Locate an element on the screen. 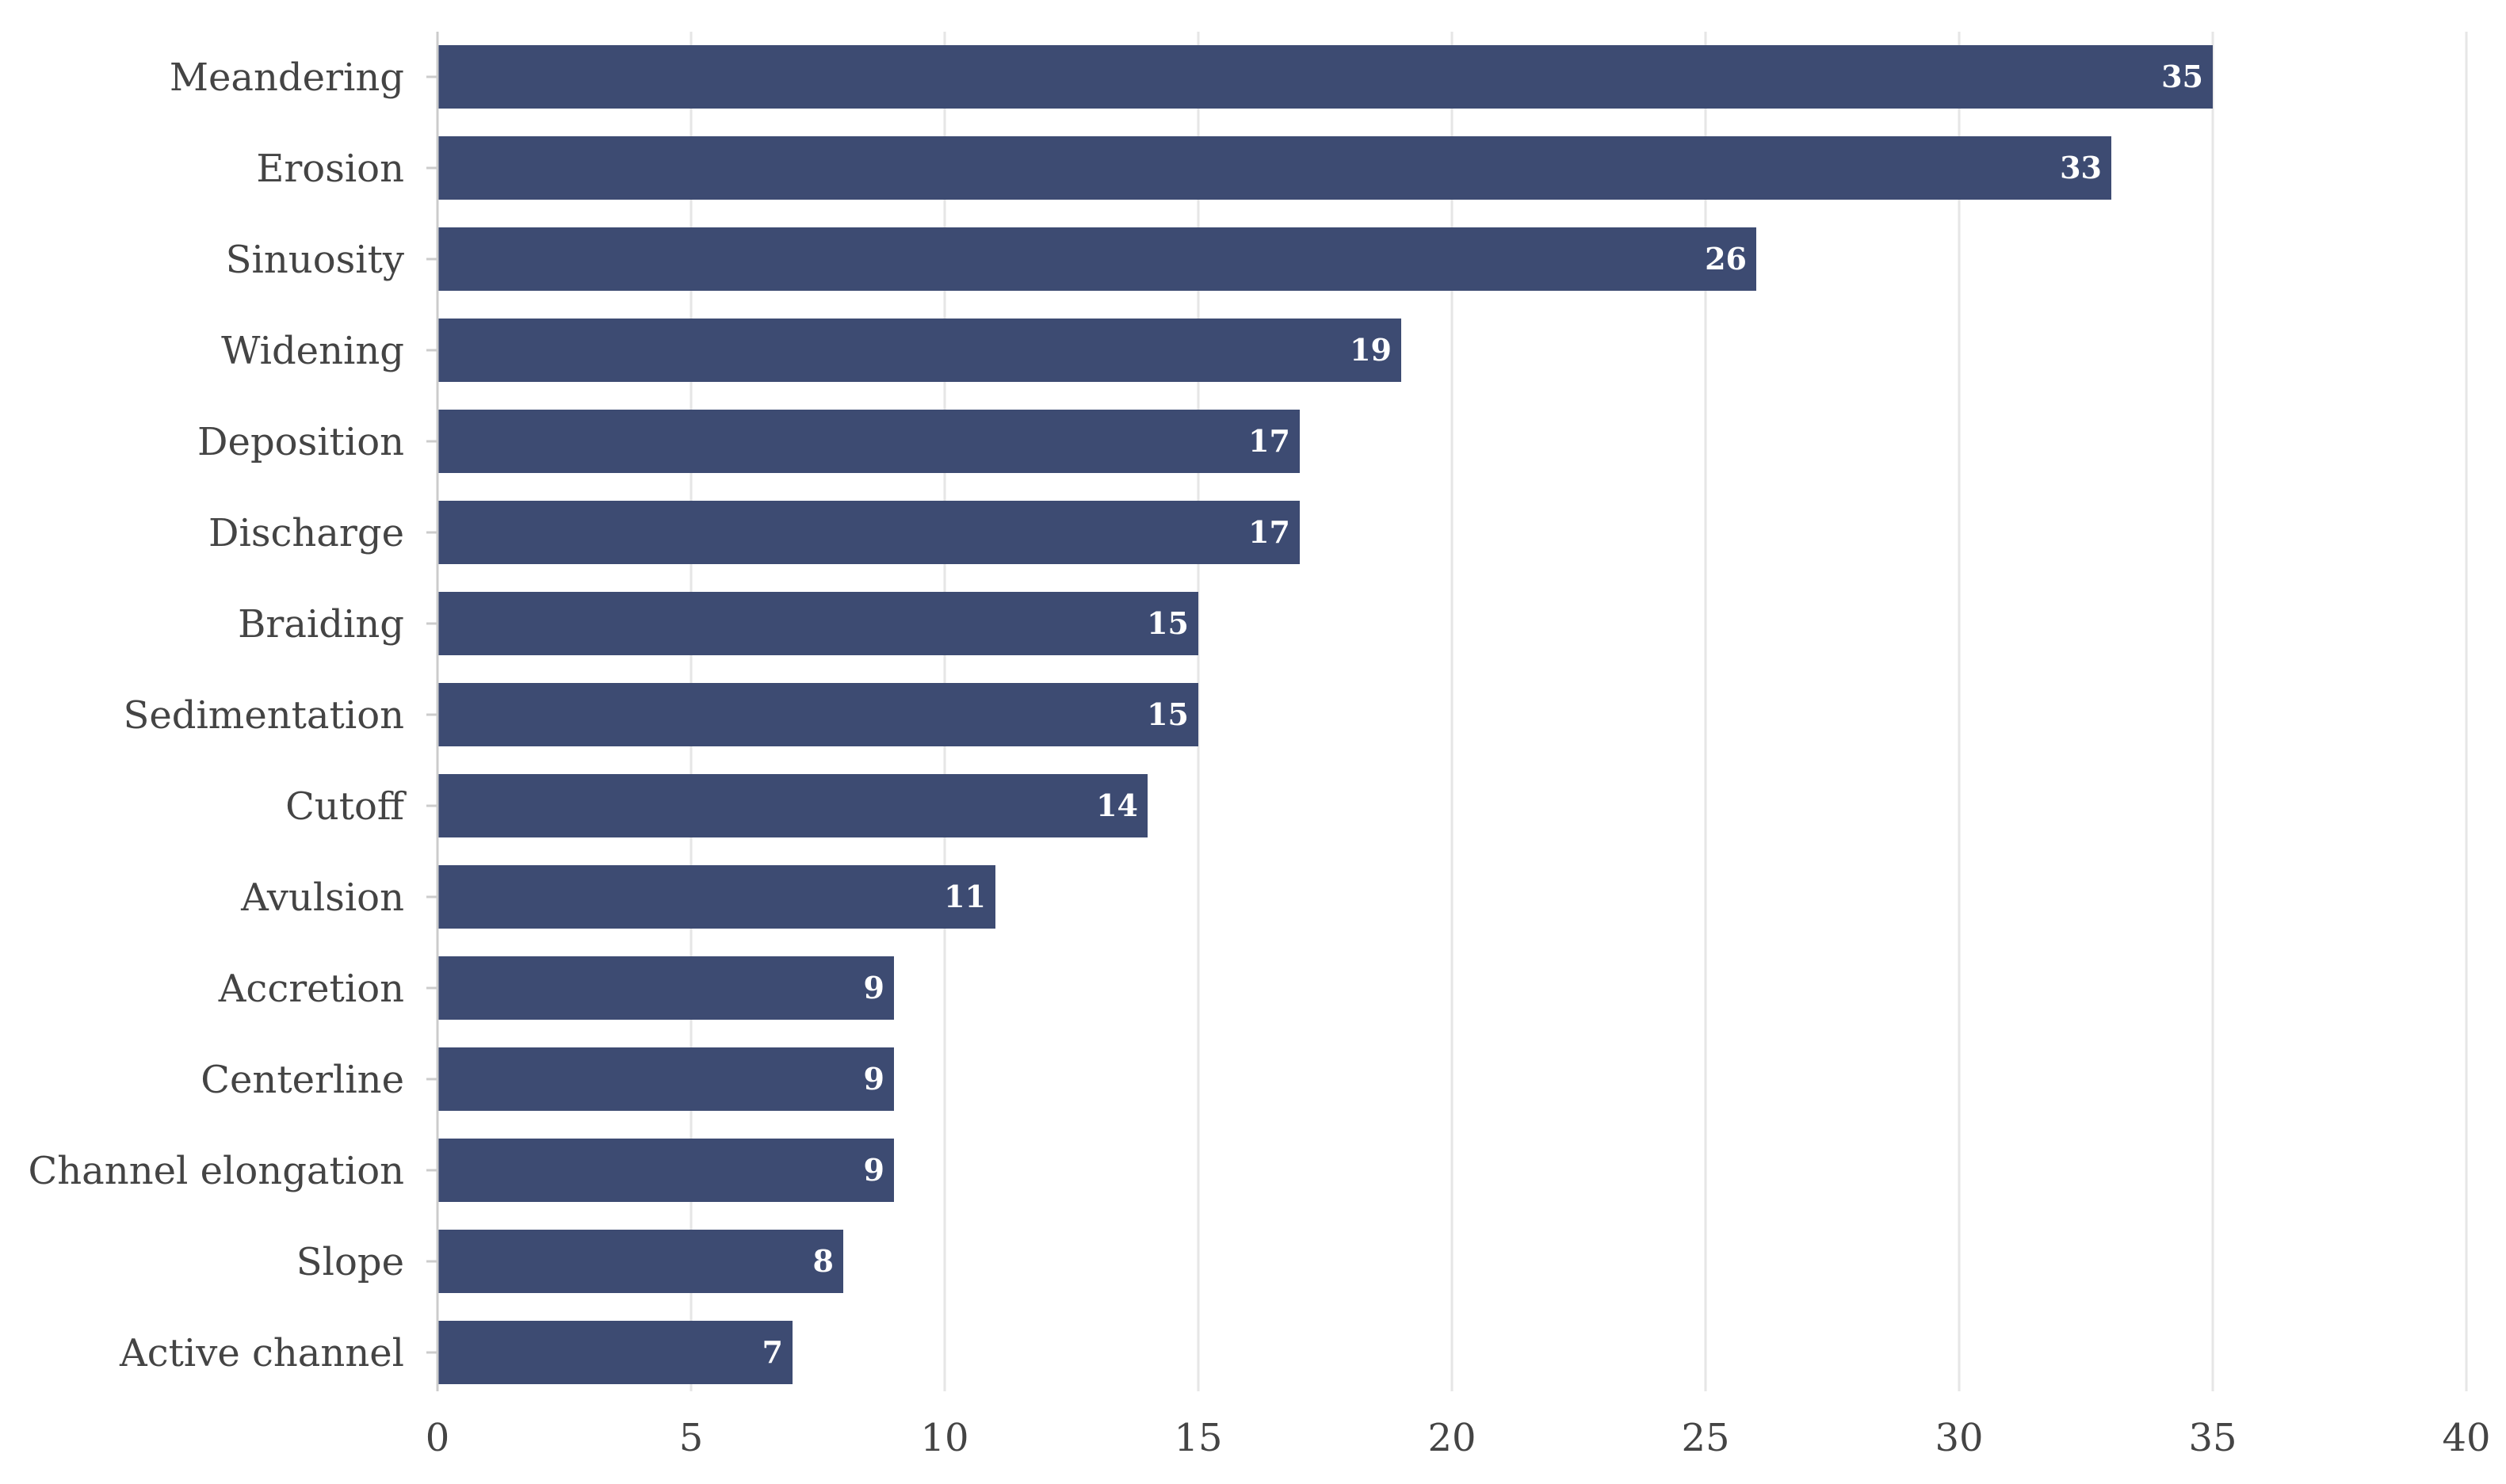 This screenshot has width=2506, height=1484. category-label-erosion: Erosion is located at coordinates (330, 169).